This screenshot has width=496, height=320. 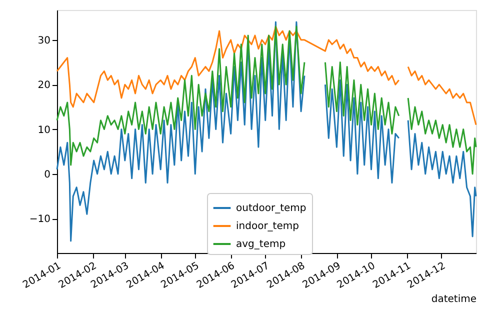 What do you see at coordinates (44, 130) in the screenshot?
I see `y-tick-label: 10` at bounding box center [44, 130].